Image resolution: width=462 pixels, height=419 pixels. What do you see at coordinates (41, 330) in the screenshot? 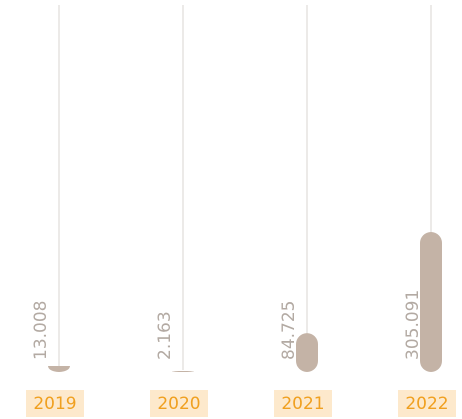
I see `value-label: 13.008` at bounding box center [41, 330].